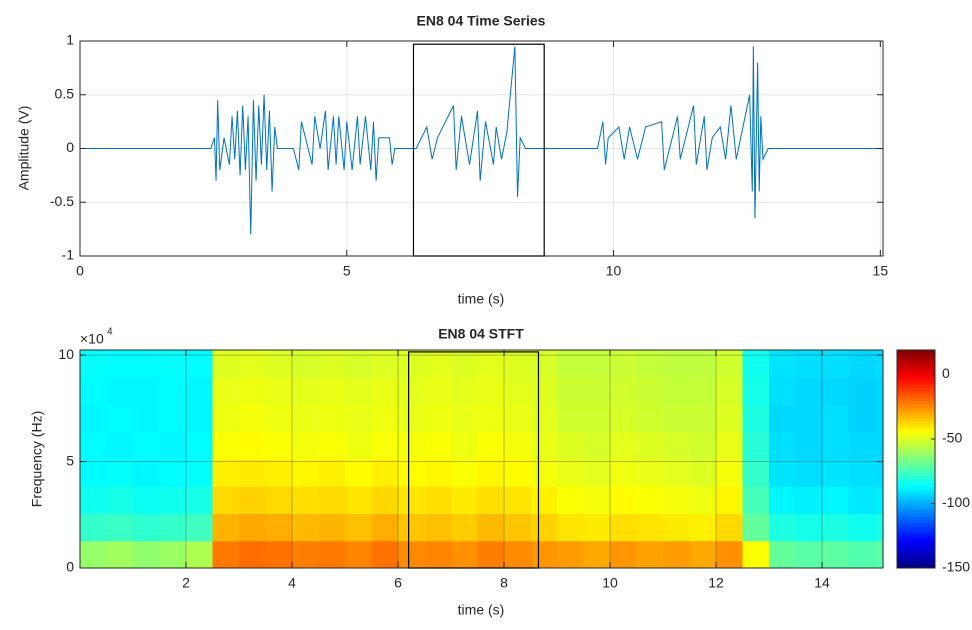 Image resolution: width=972 pixels, height=630 pixels. Describe the element at coordinates (92, 339) in the screenshot. I see `axis-multiplier: ×10` at that location.